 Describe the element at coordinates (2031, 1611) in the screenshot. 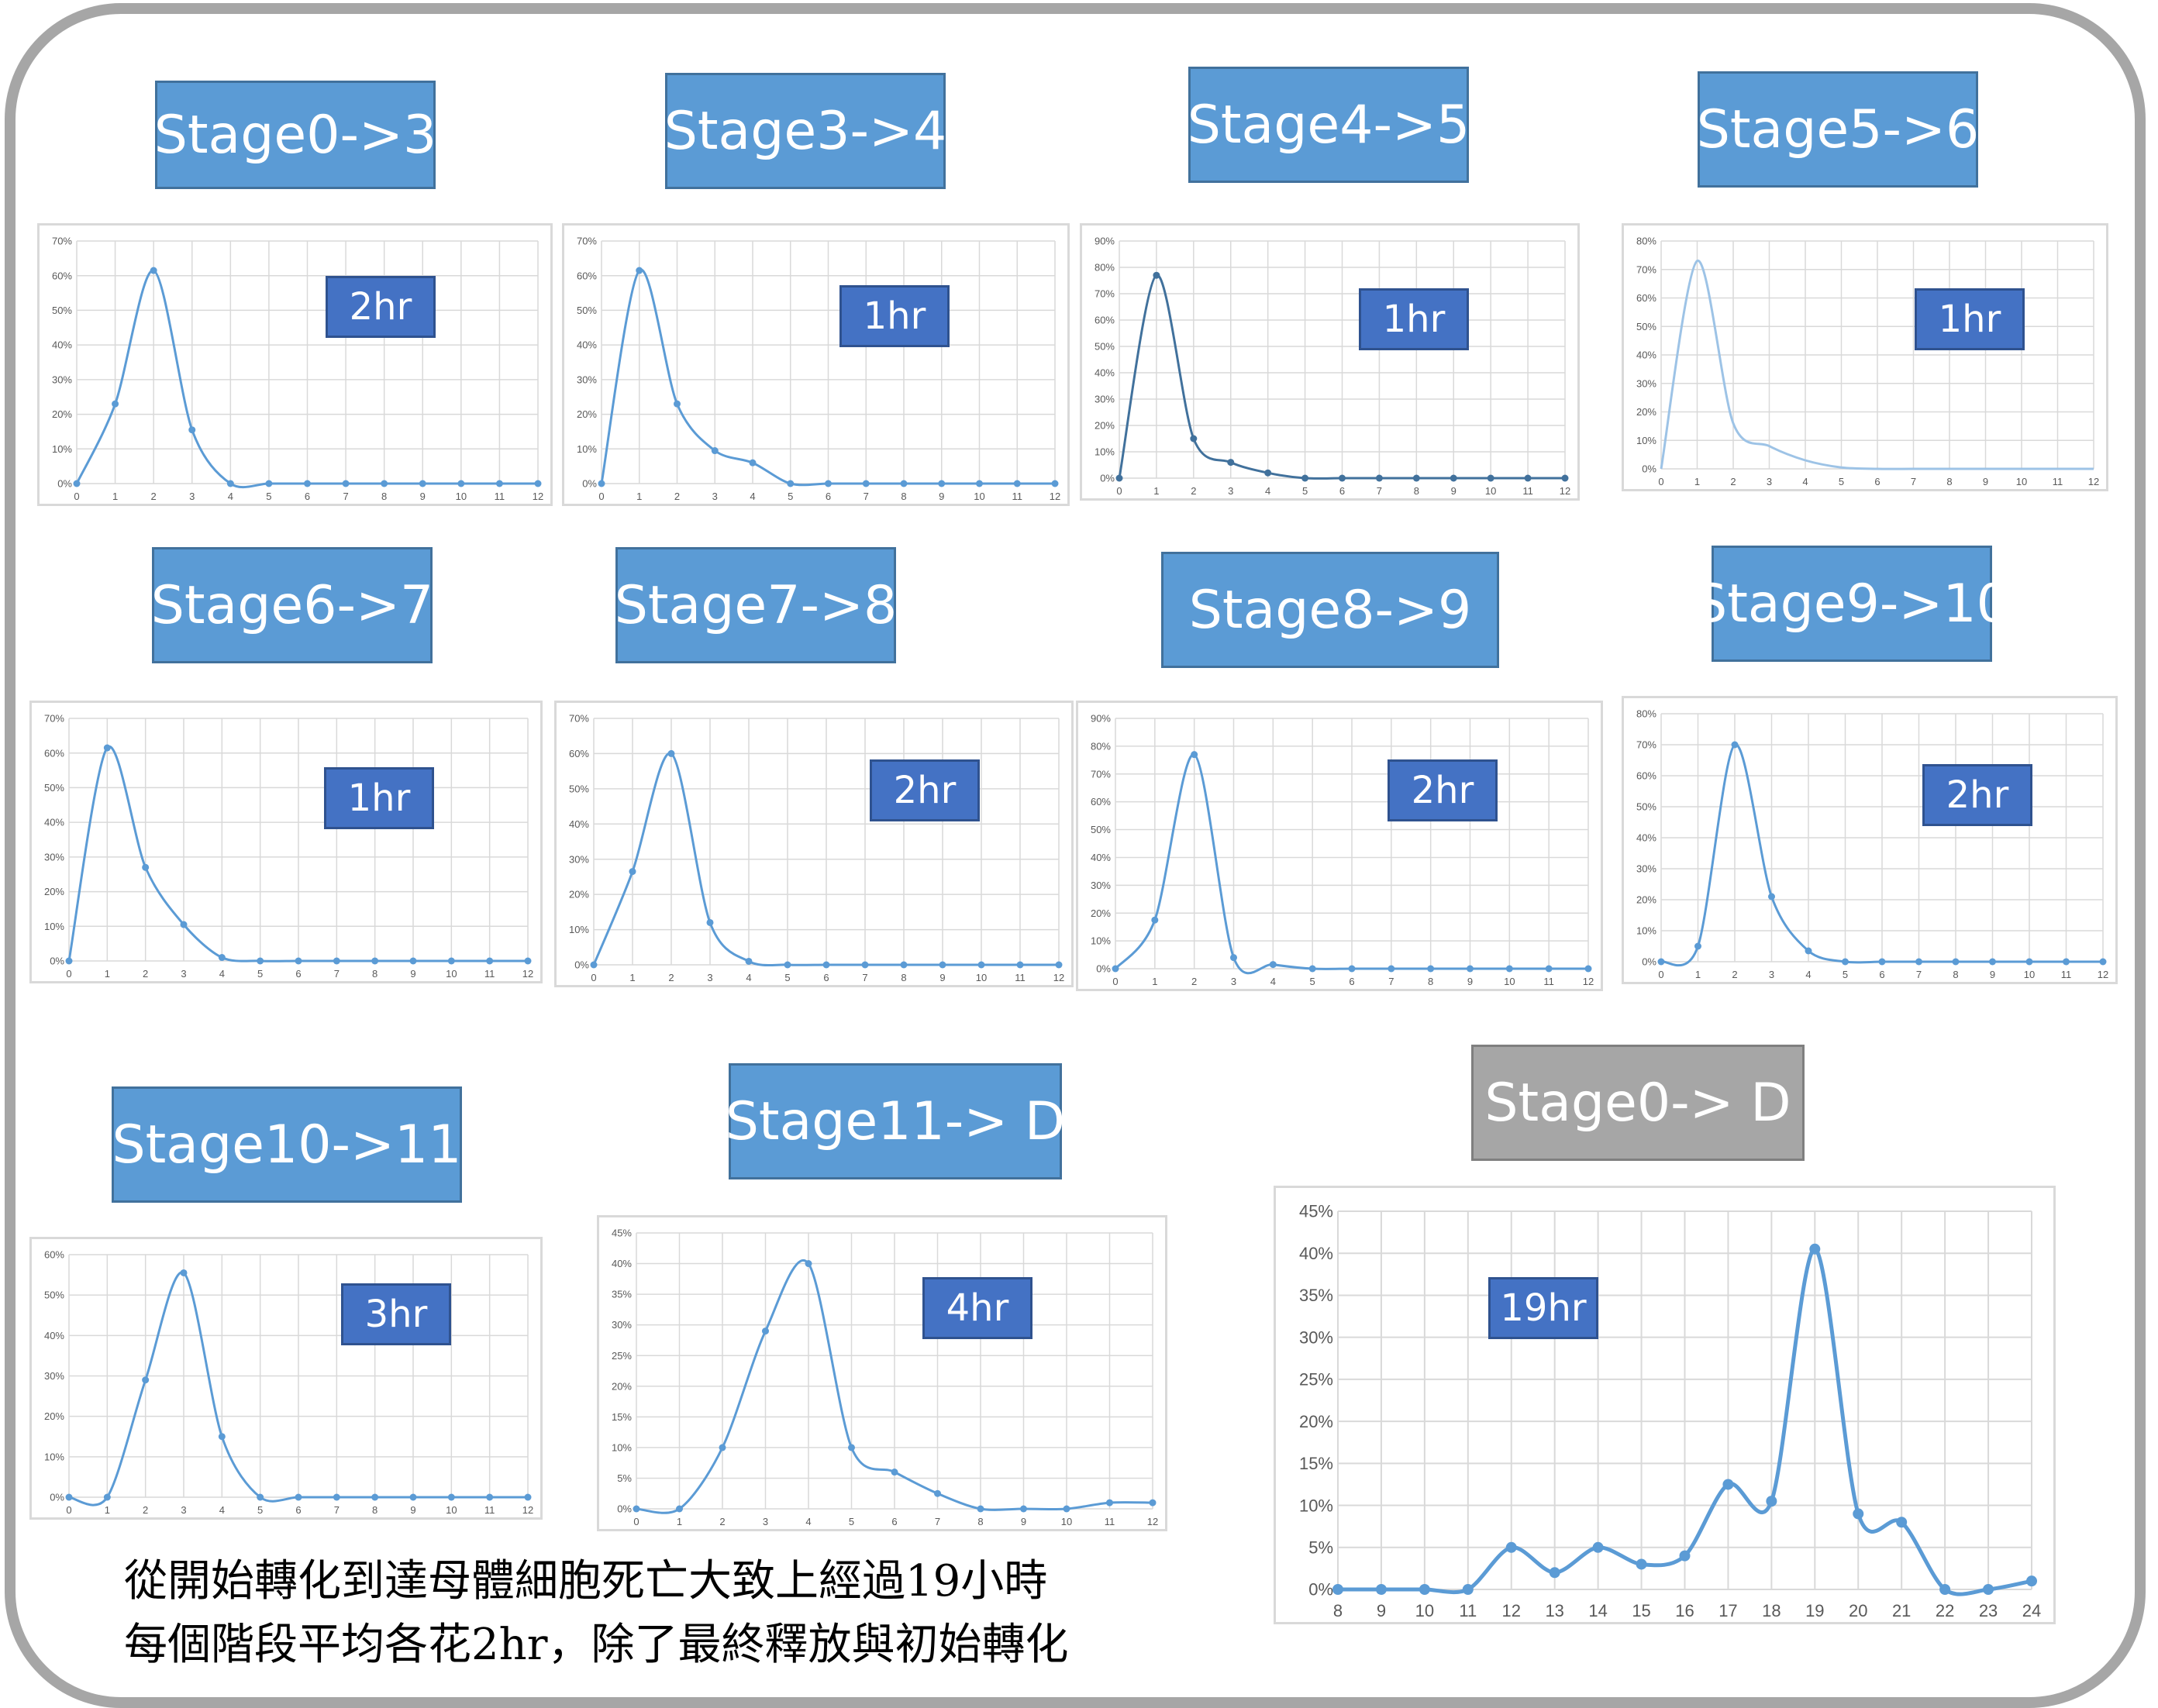

I see `x-tick-label: 24` at that location.